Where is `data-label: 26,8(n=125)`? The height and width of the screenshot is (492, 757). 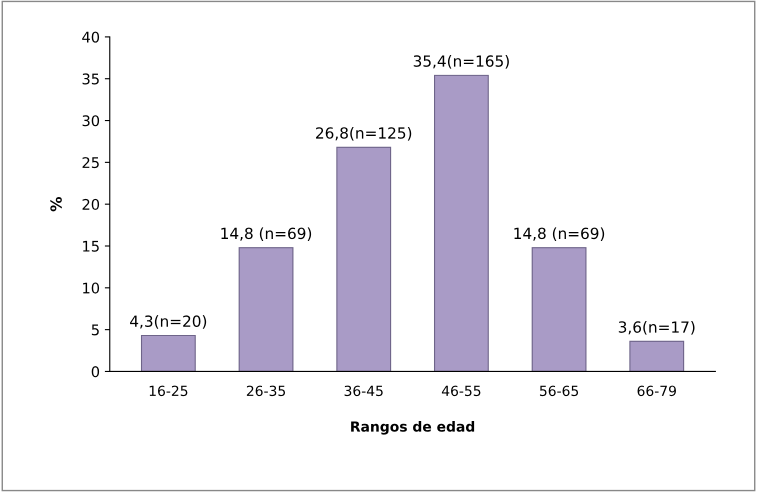 data-label: 26,8(n=125) is located at coordinates (364, 133).